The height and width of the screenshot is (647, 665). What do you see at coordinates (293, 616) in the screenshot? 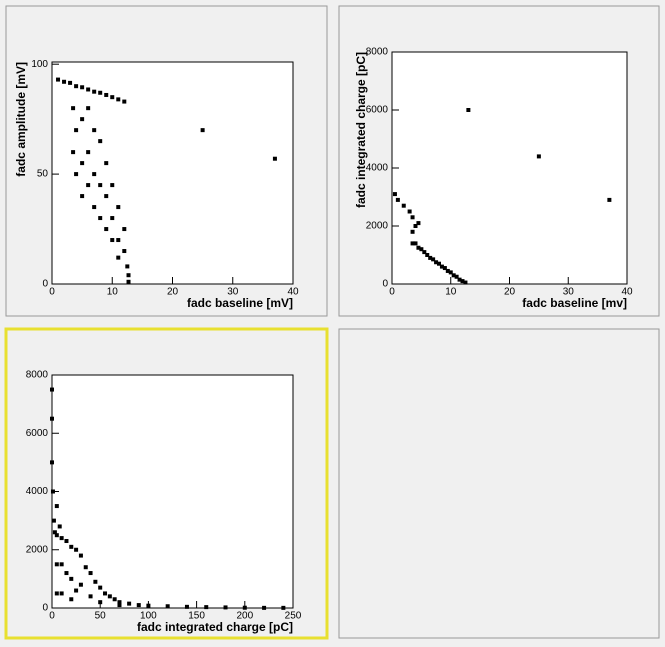
I see `x-tick-label: 250` at bounding box center [293, 616].